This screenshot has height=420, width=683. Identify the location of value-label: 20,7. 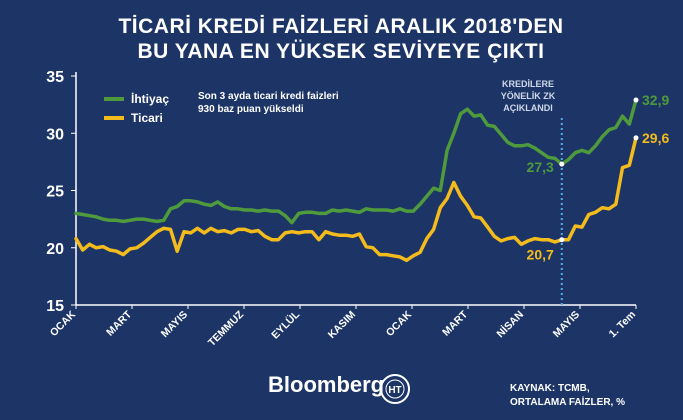
(540, 255).